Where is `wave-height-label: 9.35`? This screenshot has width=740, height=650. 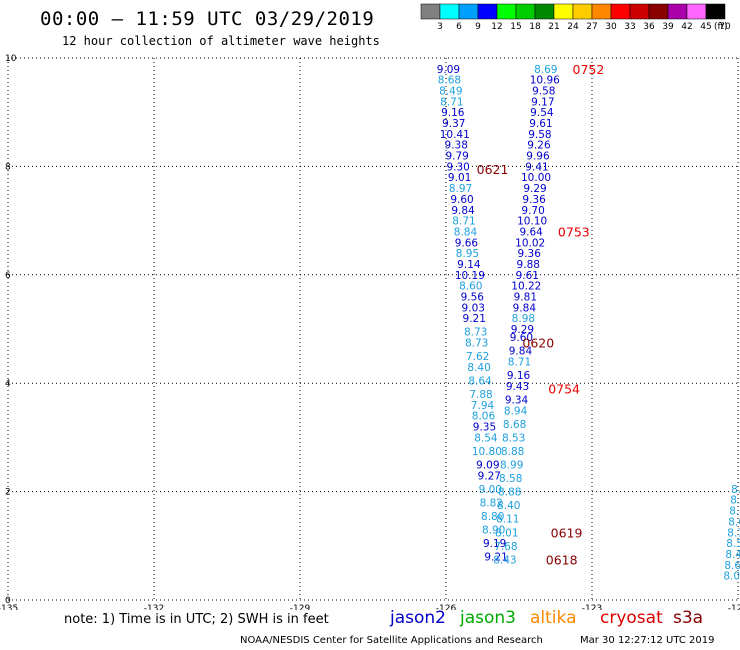
wave-height-label: 9.35 is located at coordinates (484, 428).